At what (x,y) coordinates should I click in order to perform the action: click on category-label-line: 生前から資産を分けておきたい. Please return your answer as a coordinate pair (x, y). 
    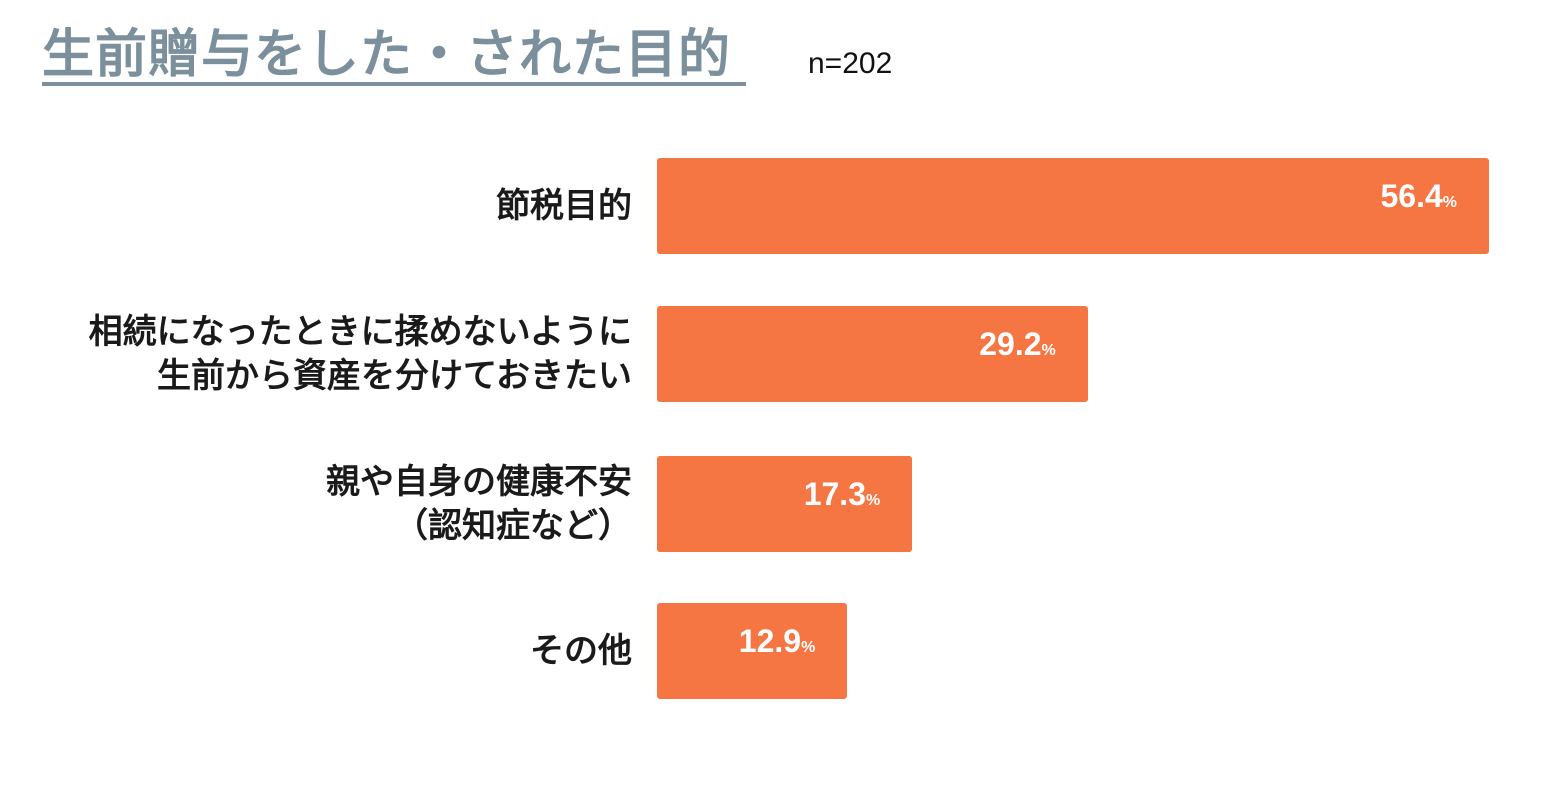
    Looking at the image, I should click on (394, 376).